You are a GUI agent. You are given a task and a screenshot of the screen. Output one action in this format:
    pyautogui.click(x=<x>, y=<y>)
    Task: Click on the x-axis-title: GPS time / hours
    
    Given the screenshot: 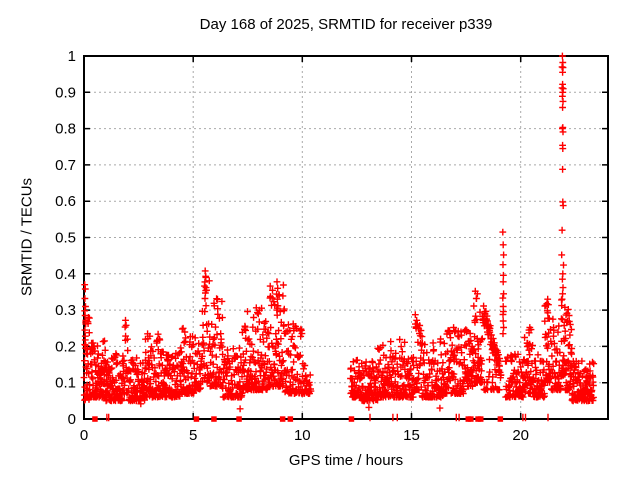 What is the action you would take?
    pyautogui.click(x=346, y=460)
    